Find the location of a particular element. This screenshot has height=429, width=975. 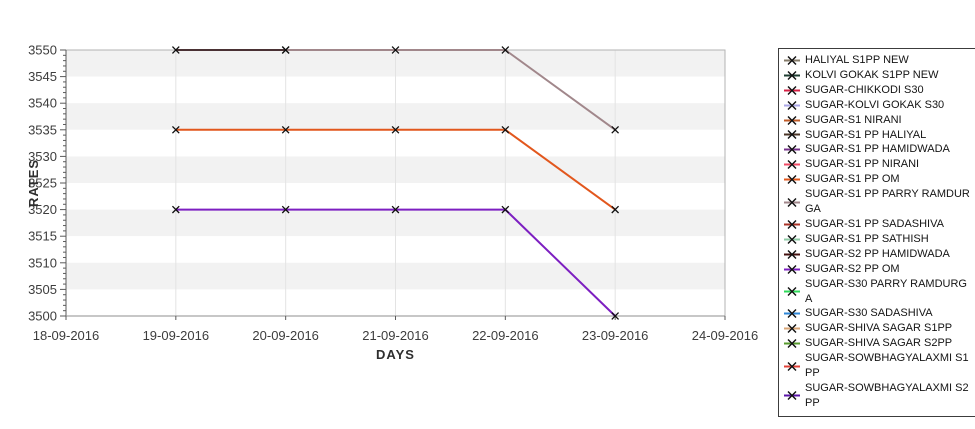

legend-item: SUGAR-S2 PP OM is located at coordinates (879, 269).